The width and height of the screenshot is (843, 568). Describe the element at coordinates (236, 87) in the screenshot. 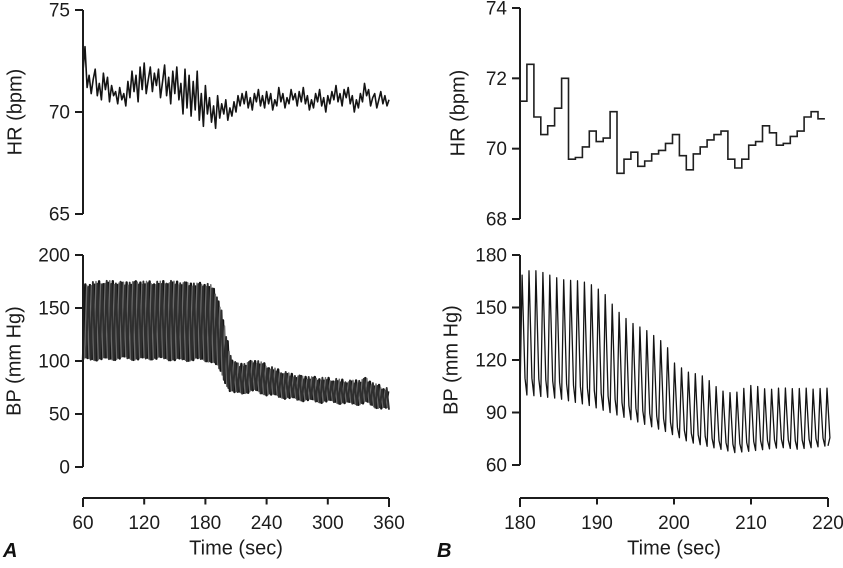

I see `hr-a-trace` at that location.